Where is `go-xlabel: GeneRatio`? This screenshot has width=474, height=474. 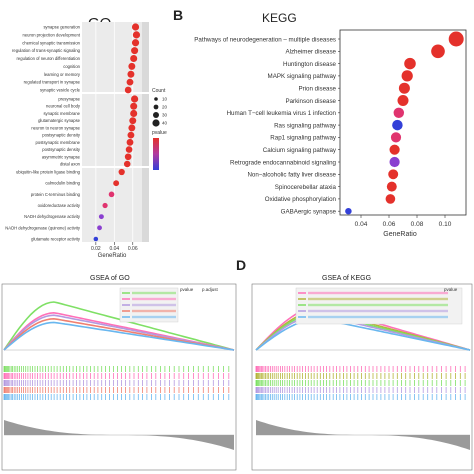
go-xlabel: GeneRatio is located at coordinates (112, 256).